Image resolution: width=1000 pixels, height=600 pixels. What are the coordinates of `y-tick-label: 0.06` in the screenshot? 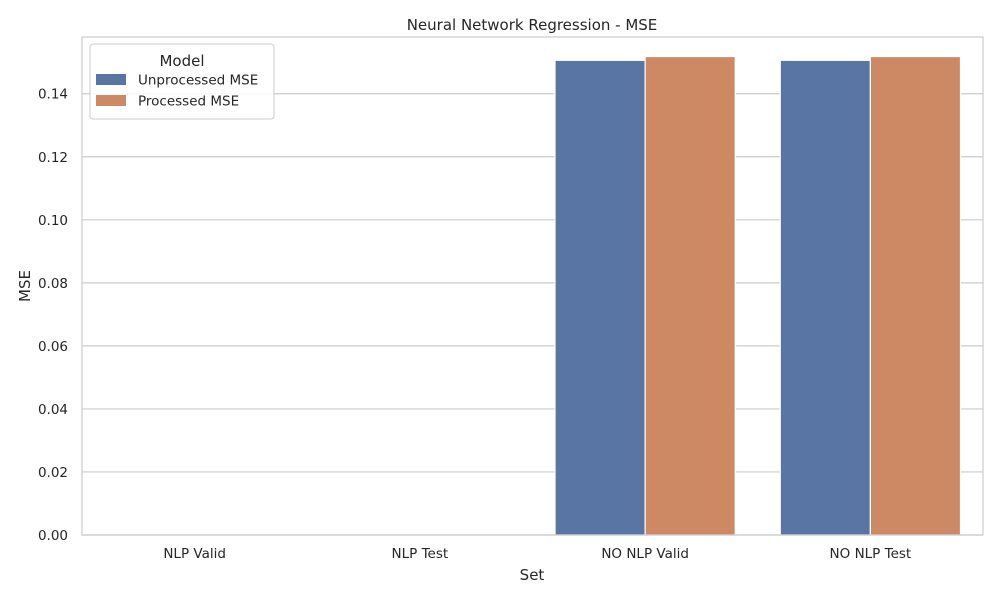 It's located at (53, 347).